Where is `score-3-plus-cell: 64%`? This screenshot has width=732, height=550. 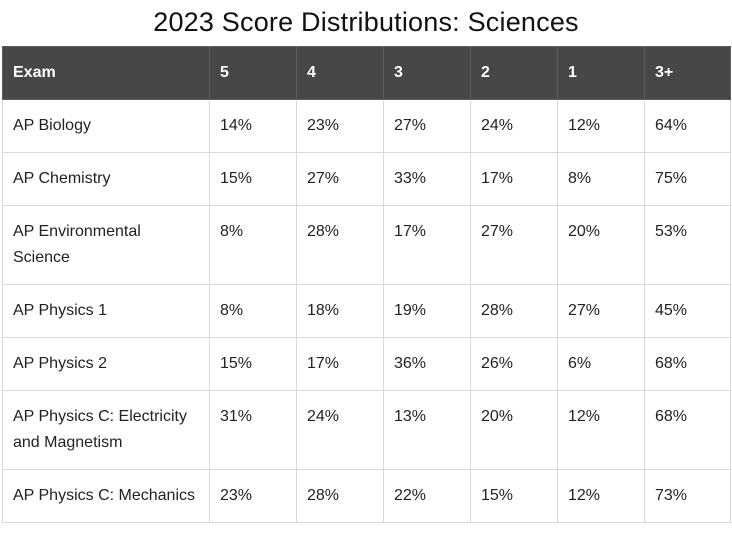
score-3-plus-cell: 64% is located at coordinates (687, 126).